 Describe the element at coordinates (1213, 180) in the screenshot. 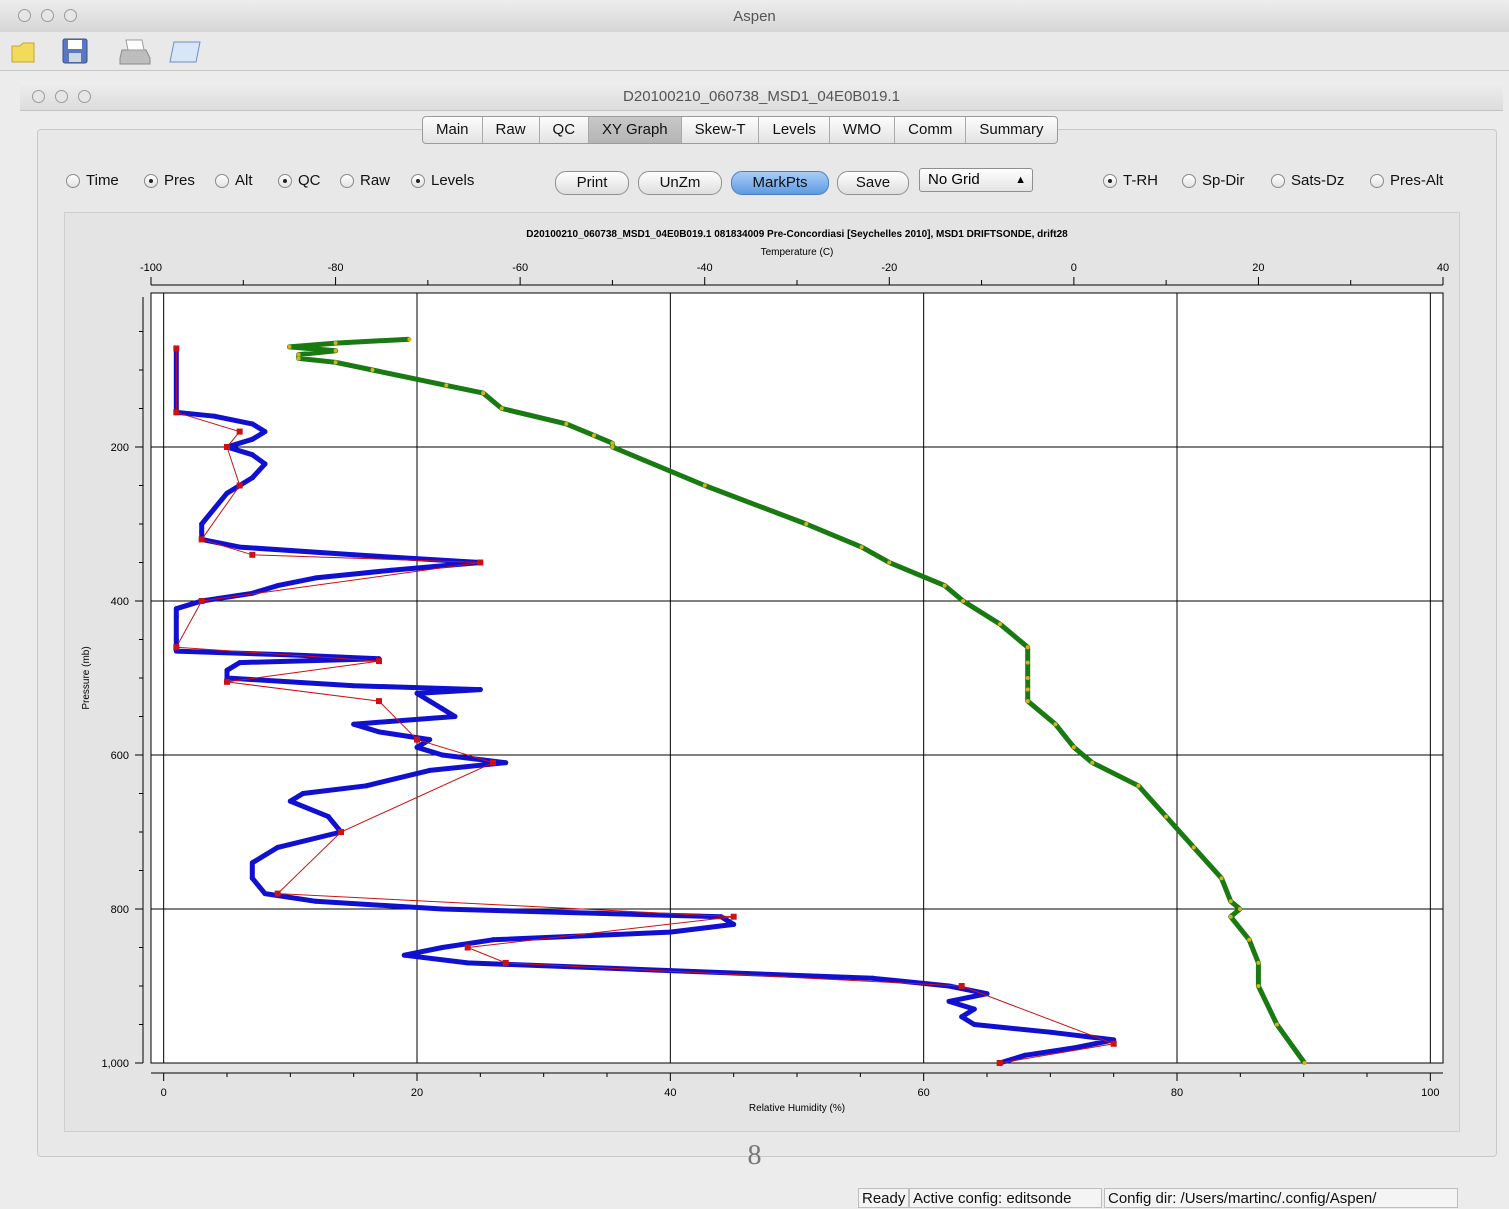

I see `radio-sp-dir: Sp-Dir` at that location.